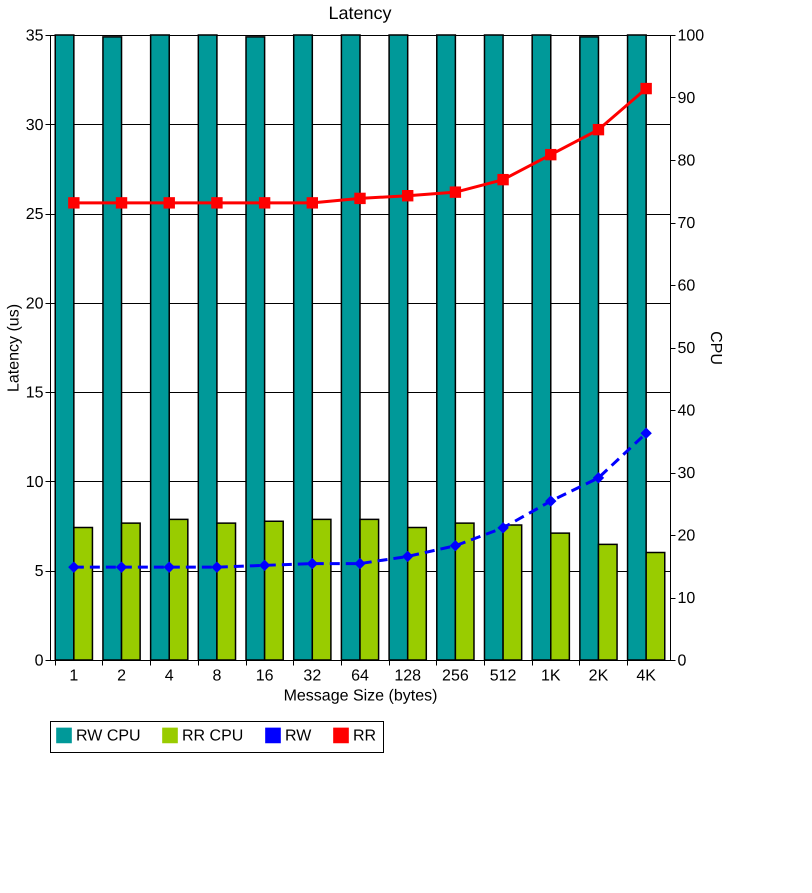  Describe the element at coordinates (687, 411) in the screenshot. I see `y2-tick-label: 40` at that location.